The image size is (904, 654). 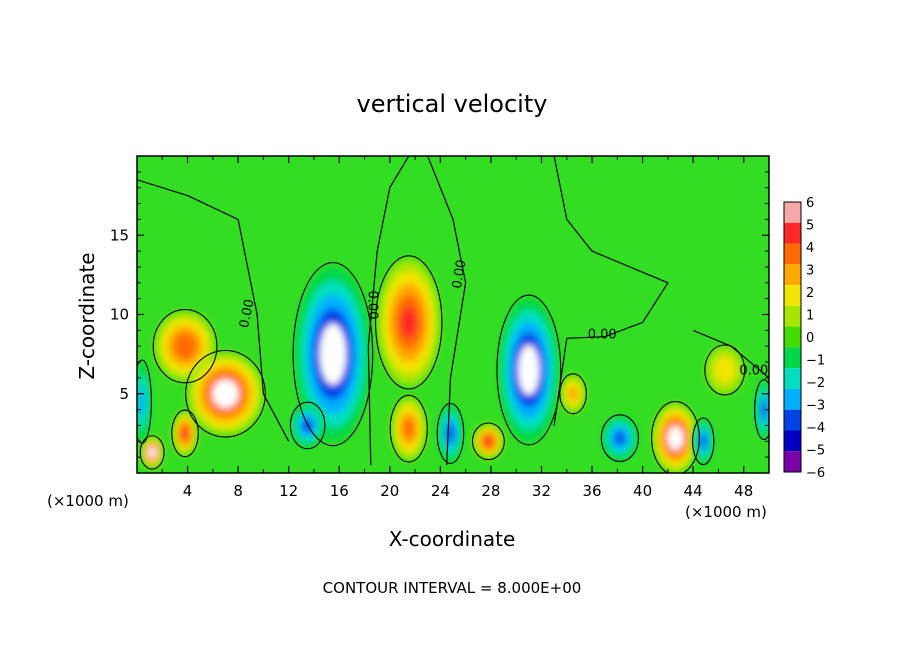 What do you see at coordinates (726, 512) in the screenshot?
I see `x-unit-label-right: (×1000 m)` at bounding box center [726, 512].